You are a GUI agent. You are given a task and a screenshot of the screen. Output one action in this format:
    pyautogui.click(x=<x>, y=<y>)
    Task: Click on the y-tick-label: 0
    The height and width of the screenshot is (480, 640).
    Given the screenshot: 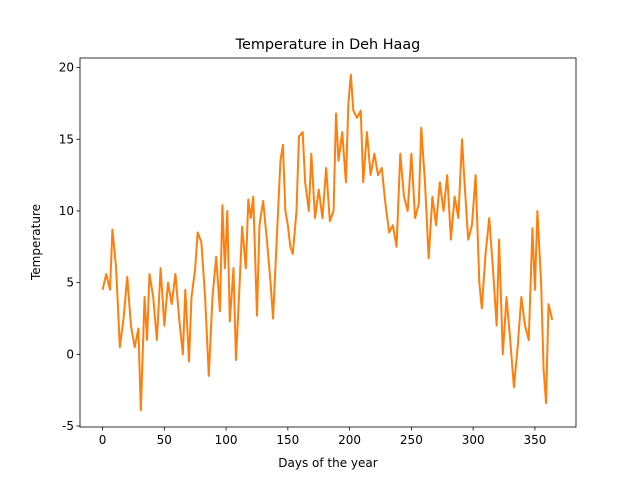 What is the action you would take?
    pyautogui.click(x=70, y=354)
    